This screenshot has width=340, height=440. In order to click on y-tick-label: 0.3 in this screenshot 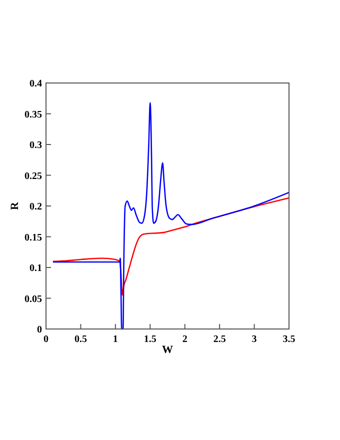, I will do `click(36, 145)`.